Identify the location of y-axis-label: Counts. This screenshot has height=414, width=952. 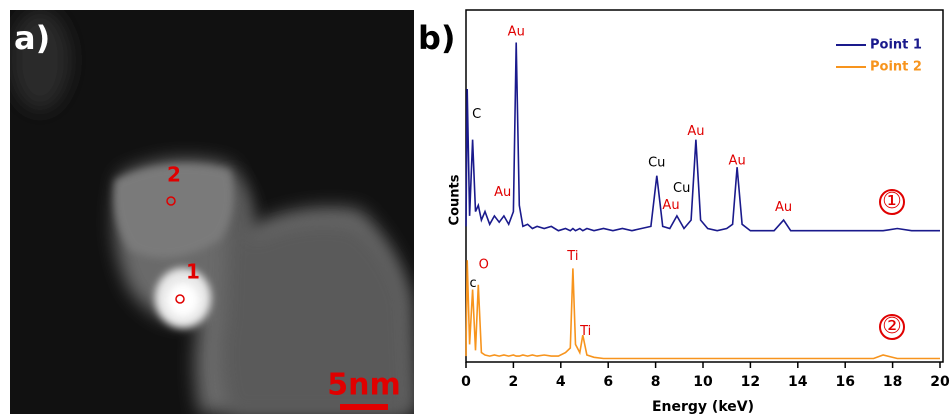
(455, 199).